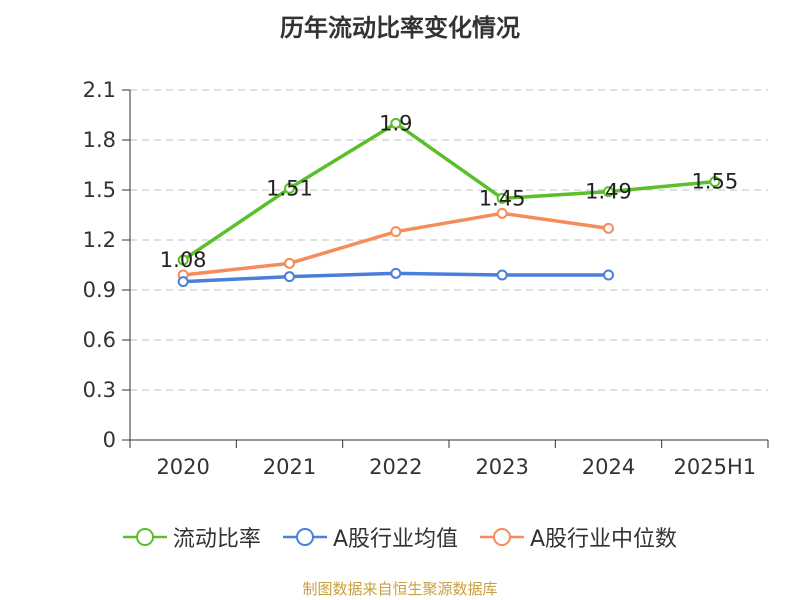  I want to click on x-tick-label: 2022, so click(395, 467).